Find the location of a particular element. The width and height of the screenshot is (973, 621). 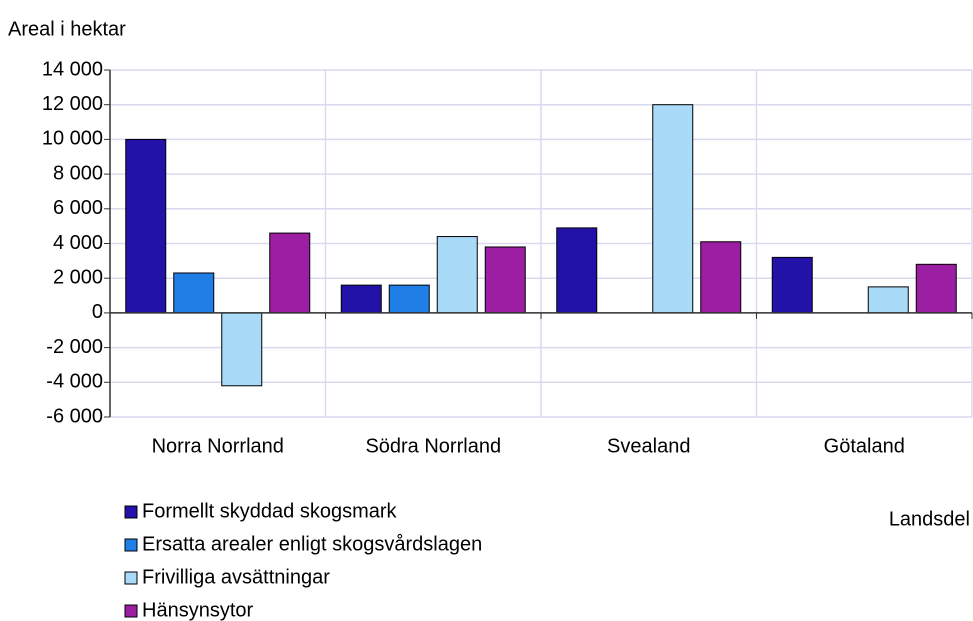

legend-label: Frivilliga avsättningar is located at coordinates (236, 577).